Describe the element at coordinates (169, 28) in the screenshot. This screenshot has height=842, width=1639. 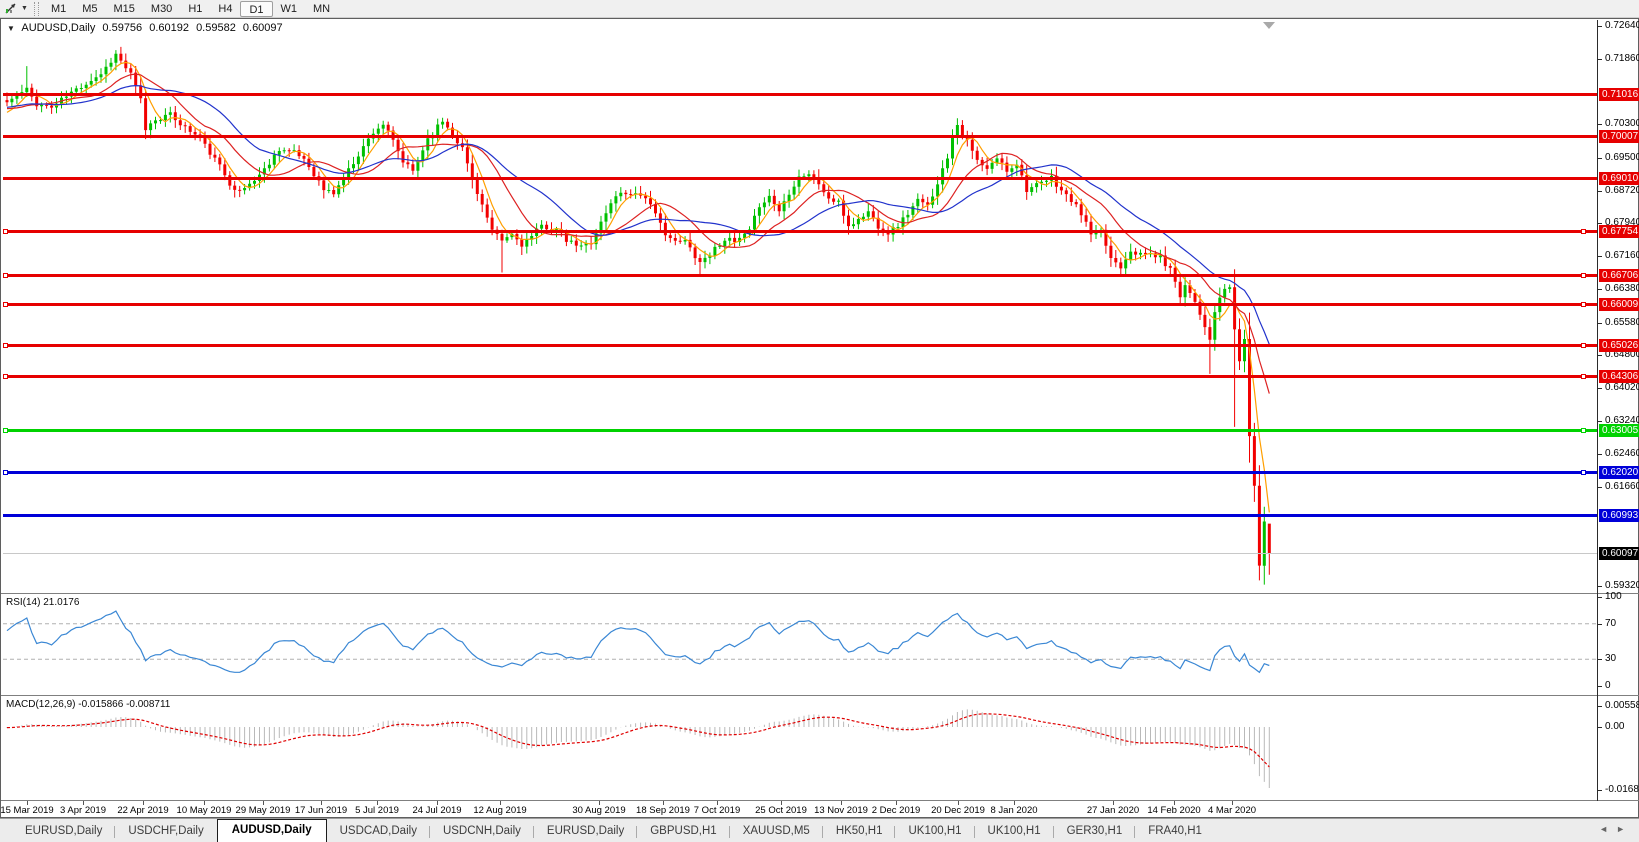
I see `ohlc-high: 0.60192` at that location.